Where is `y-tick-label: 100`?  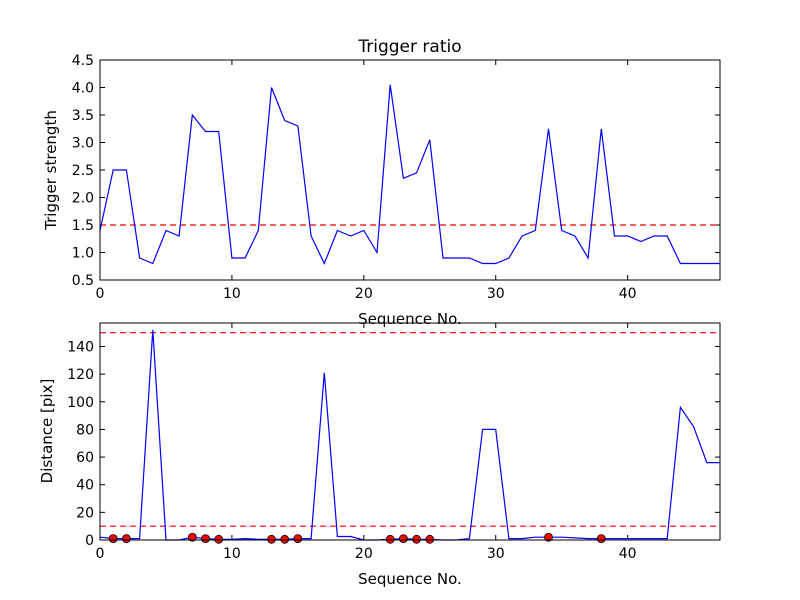
y-tick-label: 100 is located at coordinates (80, 403).